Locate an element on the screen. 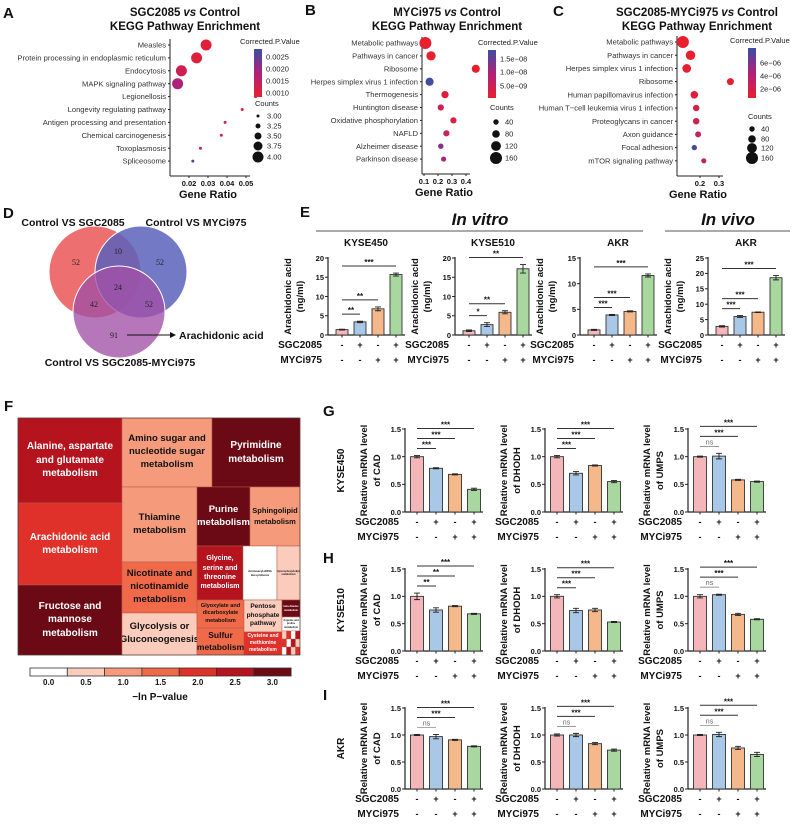 This screenshot has height=829, width=803. significance-label: ns is located at coordinates (710, 442).